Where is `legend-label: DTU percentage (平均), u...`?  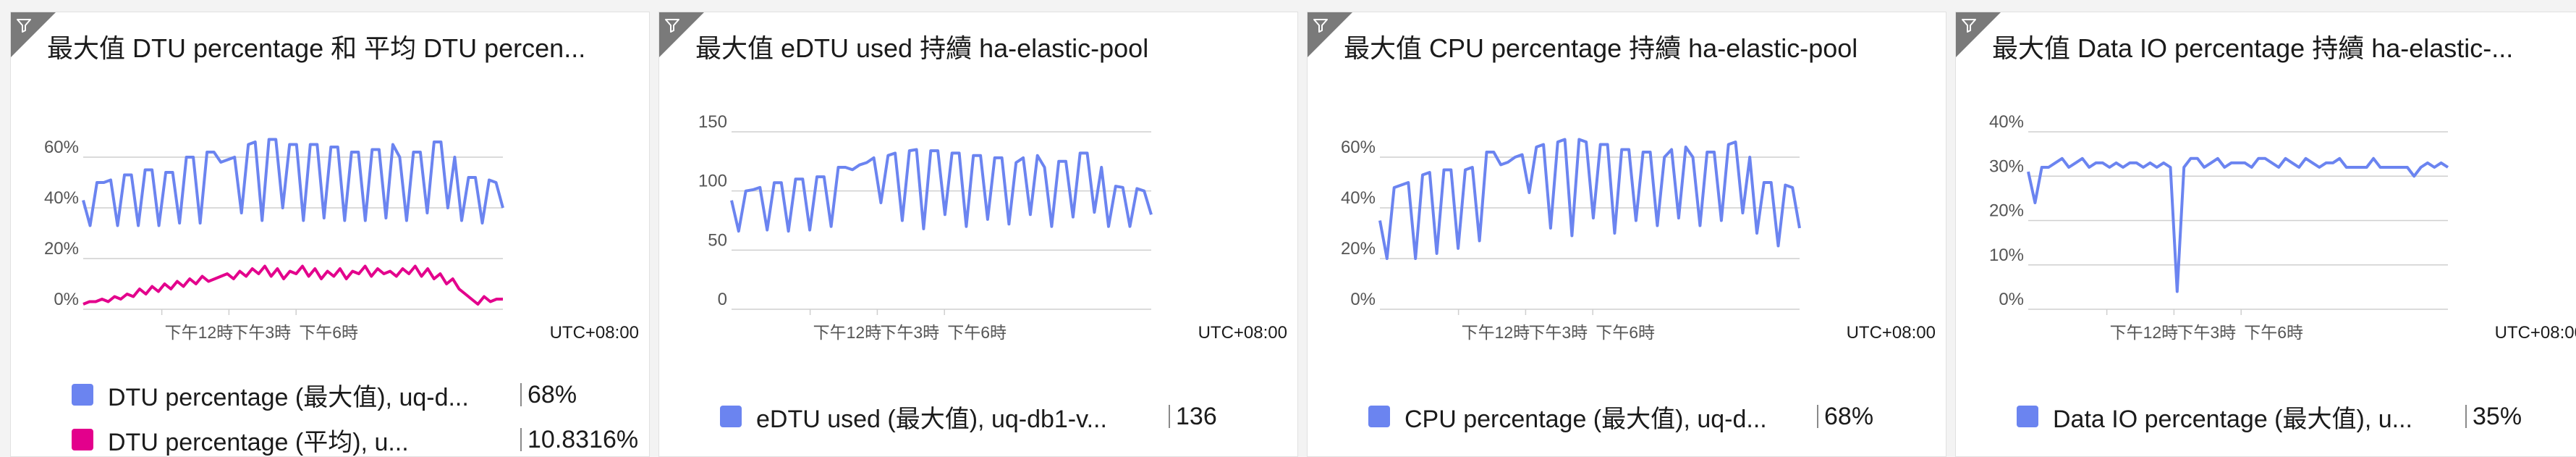 legend-label: DTU percentage (平均), u... is located at coordinates (258, 442).